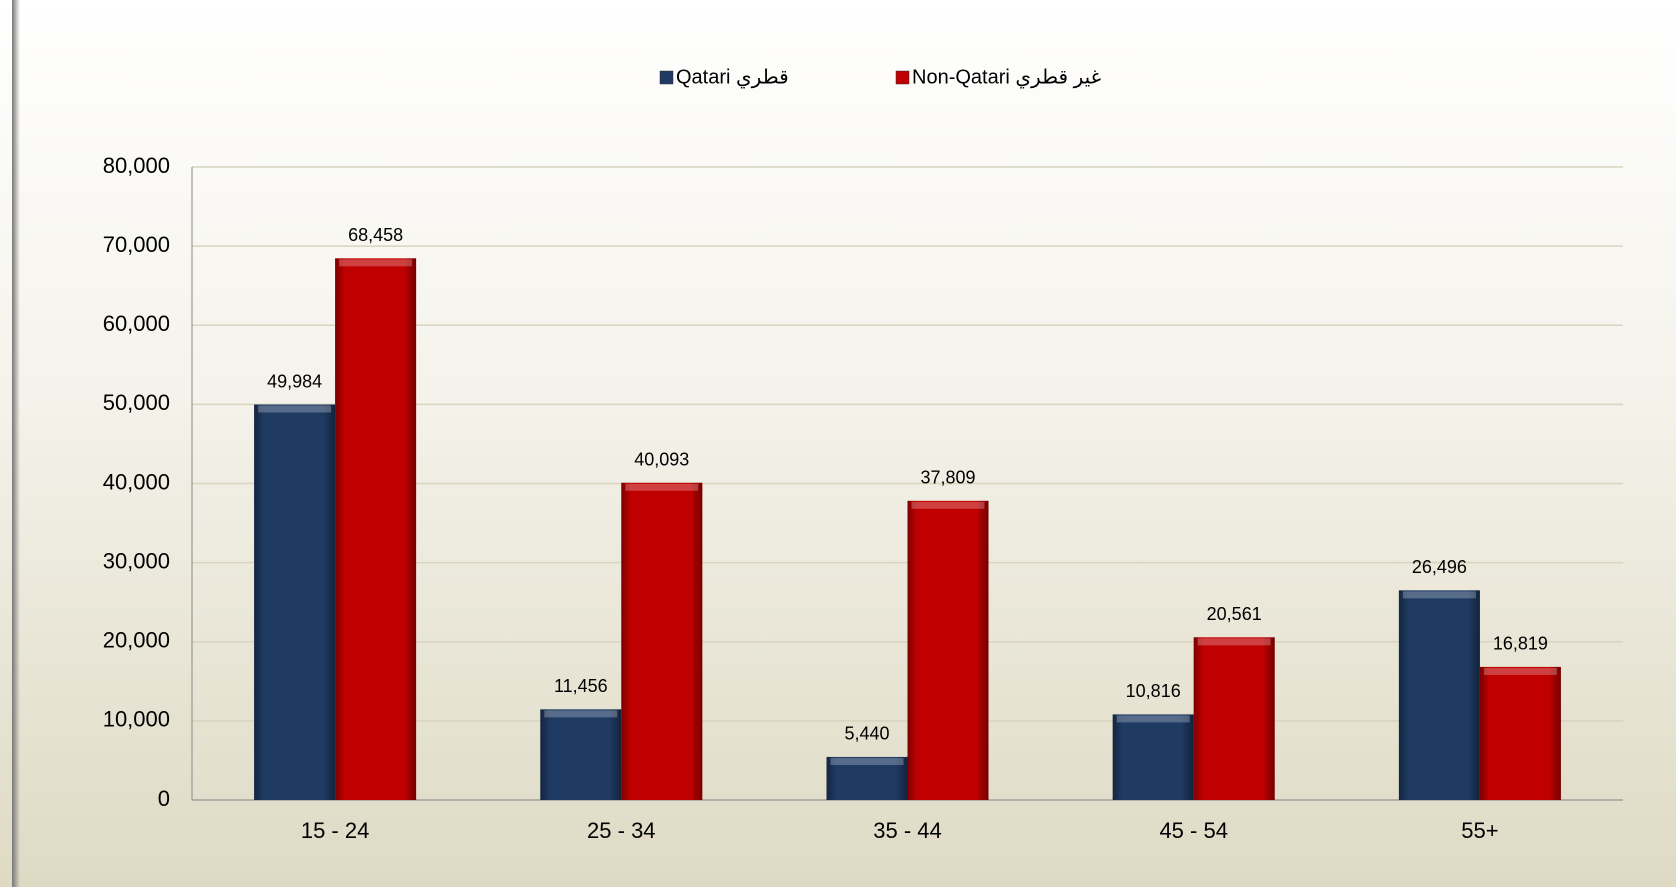  What do you see at coordinates (164, 798) in the screenshot?
I see `y-tick-label: 0` at bounding box center [164, 798].